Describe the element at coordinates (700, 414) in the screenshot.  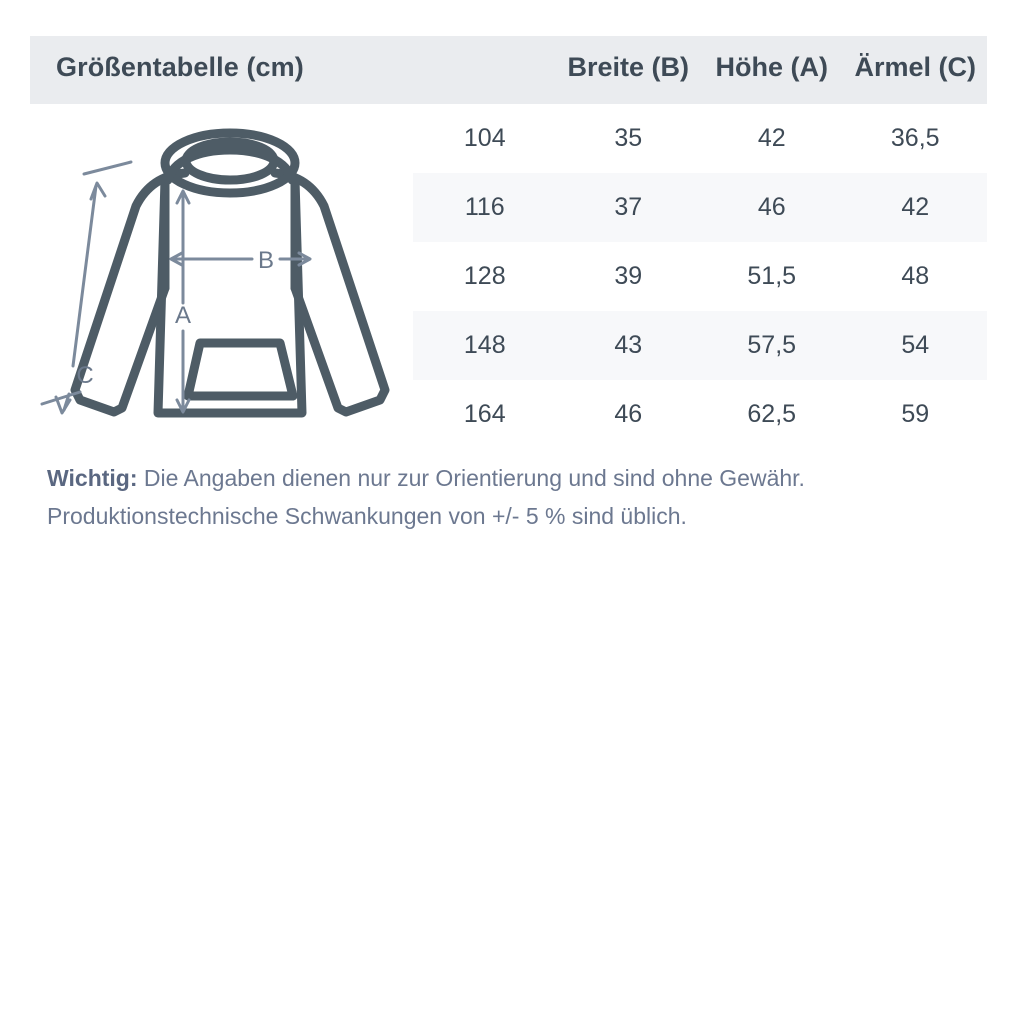
I see `table-row: 164 46 62,5 59` at that location.